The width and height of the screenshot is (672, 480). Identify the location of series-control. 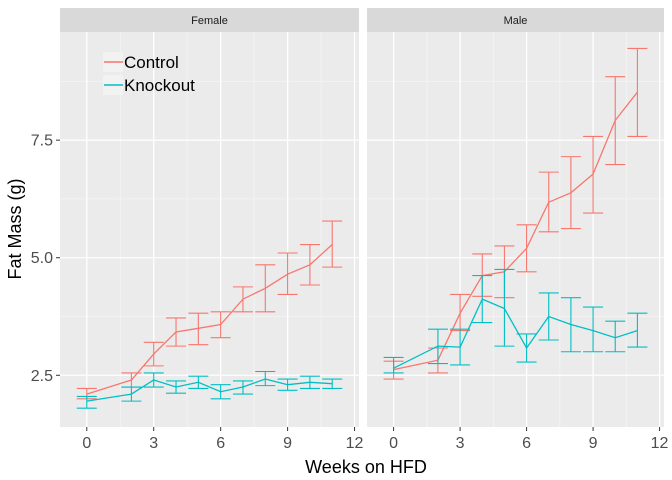
(209, 310).